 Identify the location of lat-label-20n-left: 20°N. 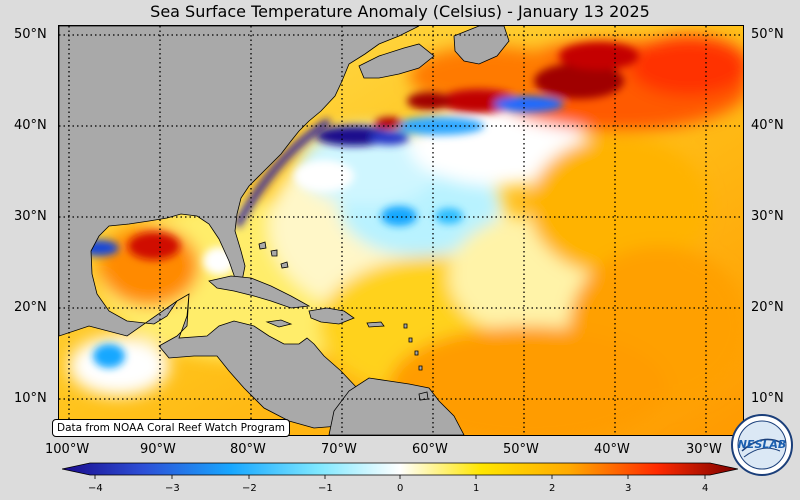
(30, 307).